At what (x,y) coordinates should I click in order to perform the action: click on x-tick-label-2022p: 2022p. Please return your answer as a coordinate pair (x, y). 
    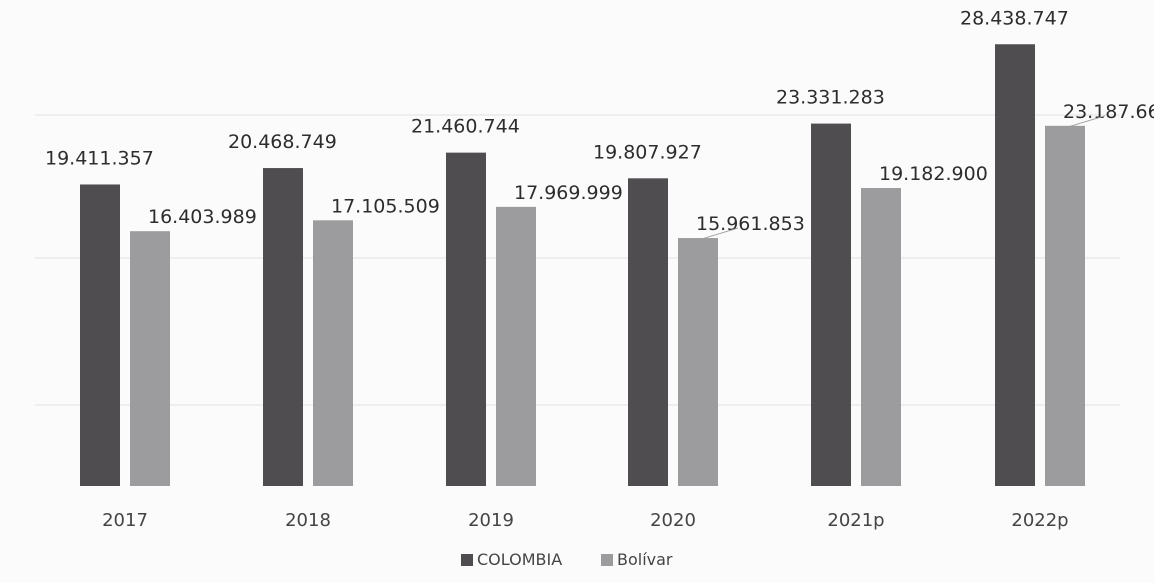
    Looking at the image, I should click on (1039, 520).